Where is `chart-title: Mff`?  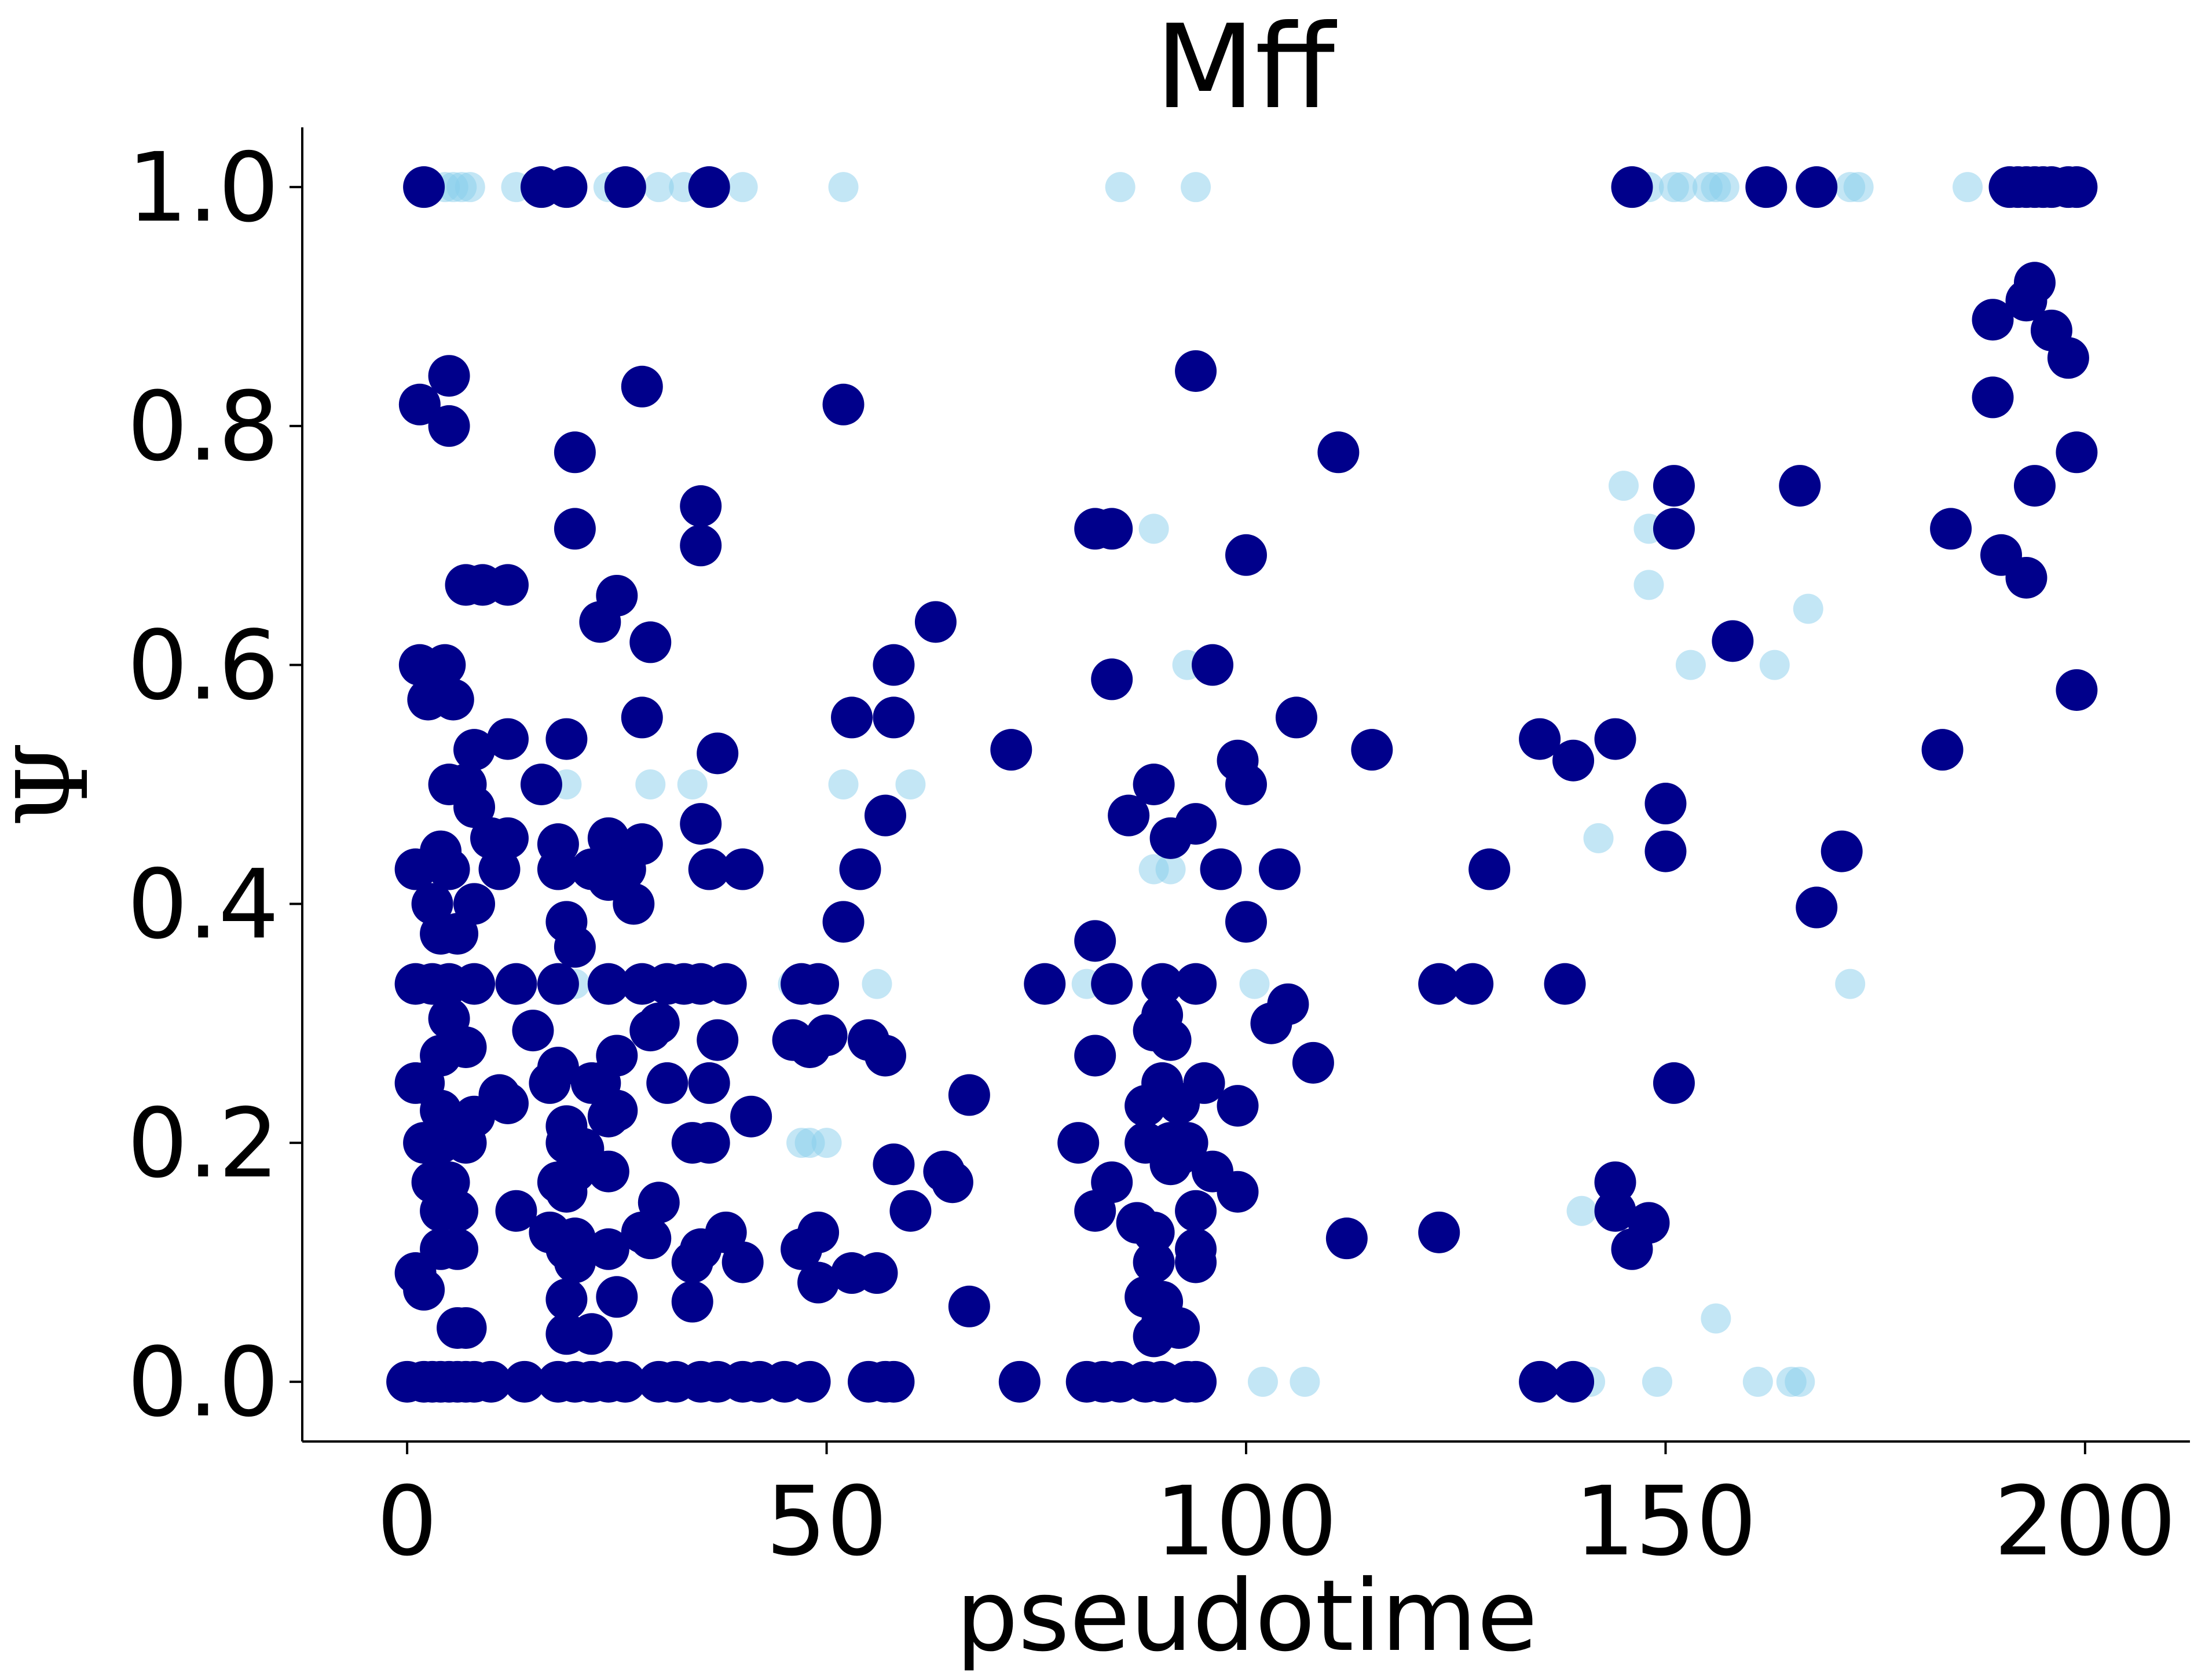
chart-title: Mff is located at coordinates (1247, 67).